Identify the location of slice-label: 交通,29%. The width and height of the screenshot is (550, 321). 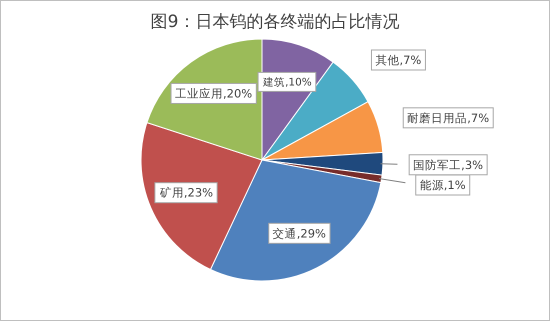
(299, 233).